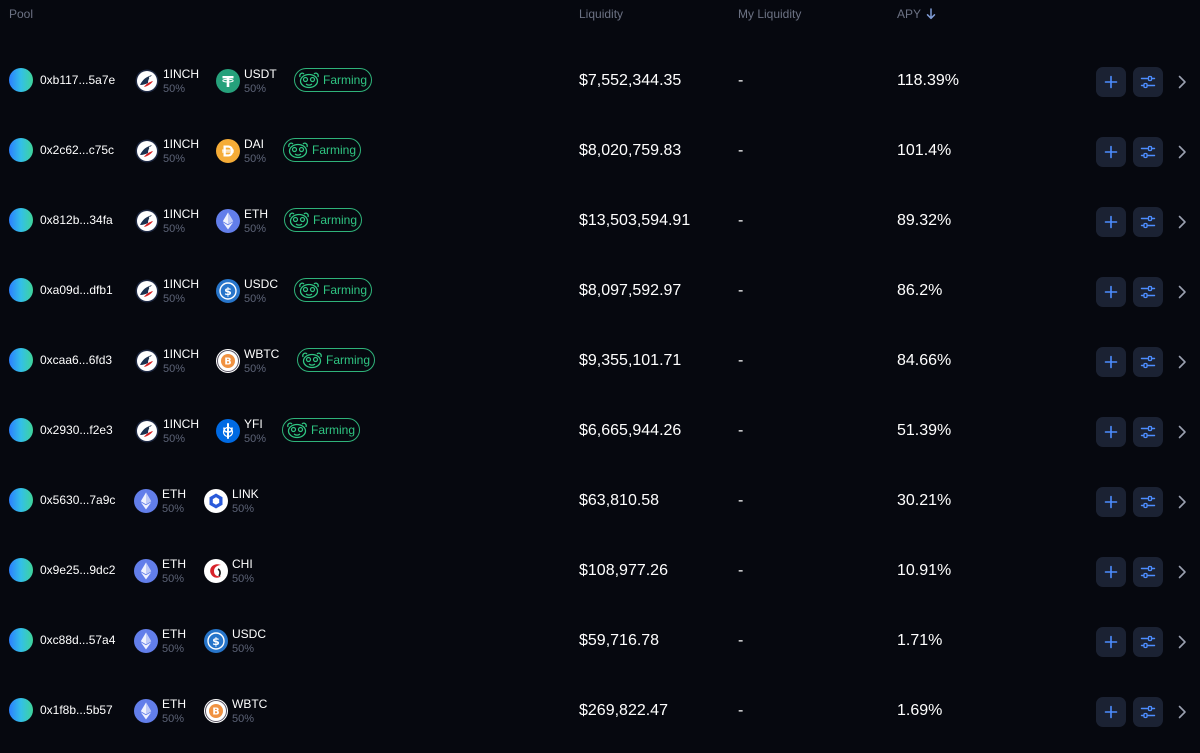 The width and height of the screenshot is (1200, 753). What do you see at coordinates (76, 220) in the screenshot?
I see `pool-address: 0x812b...34fa` at bounding box center [76, 220].